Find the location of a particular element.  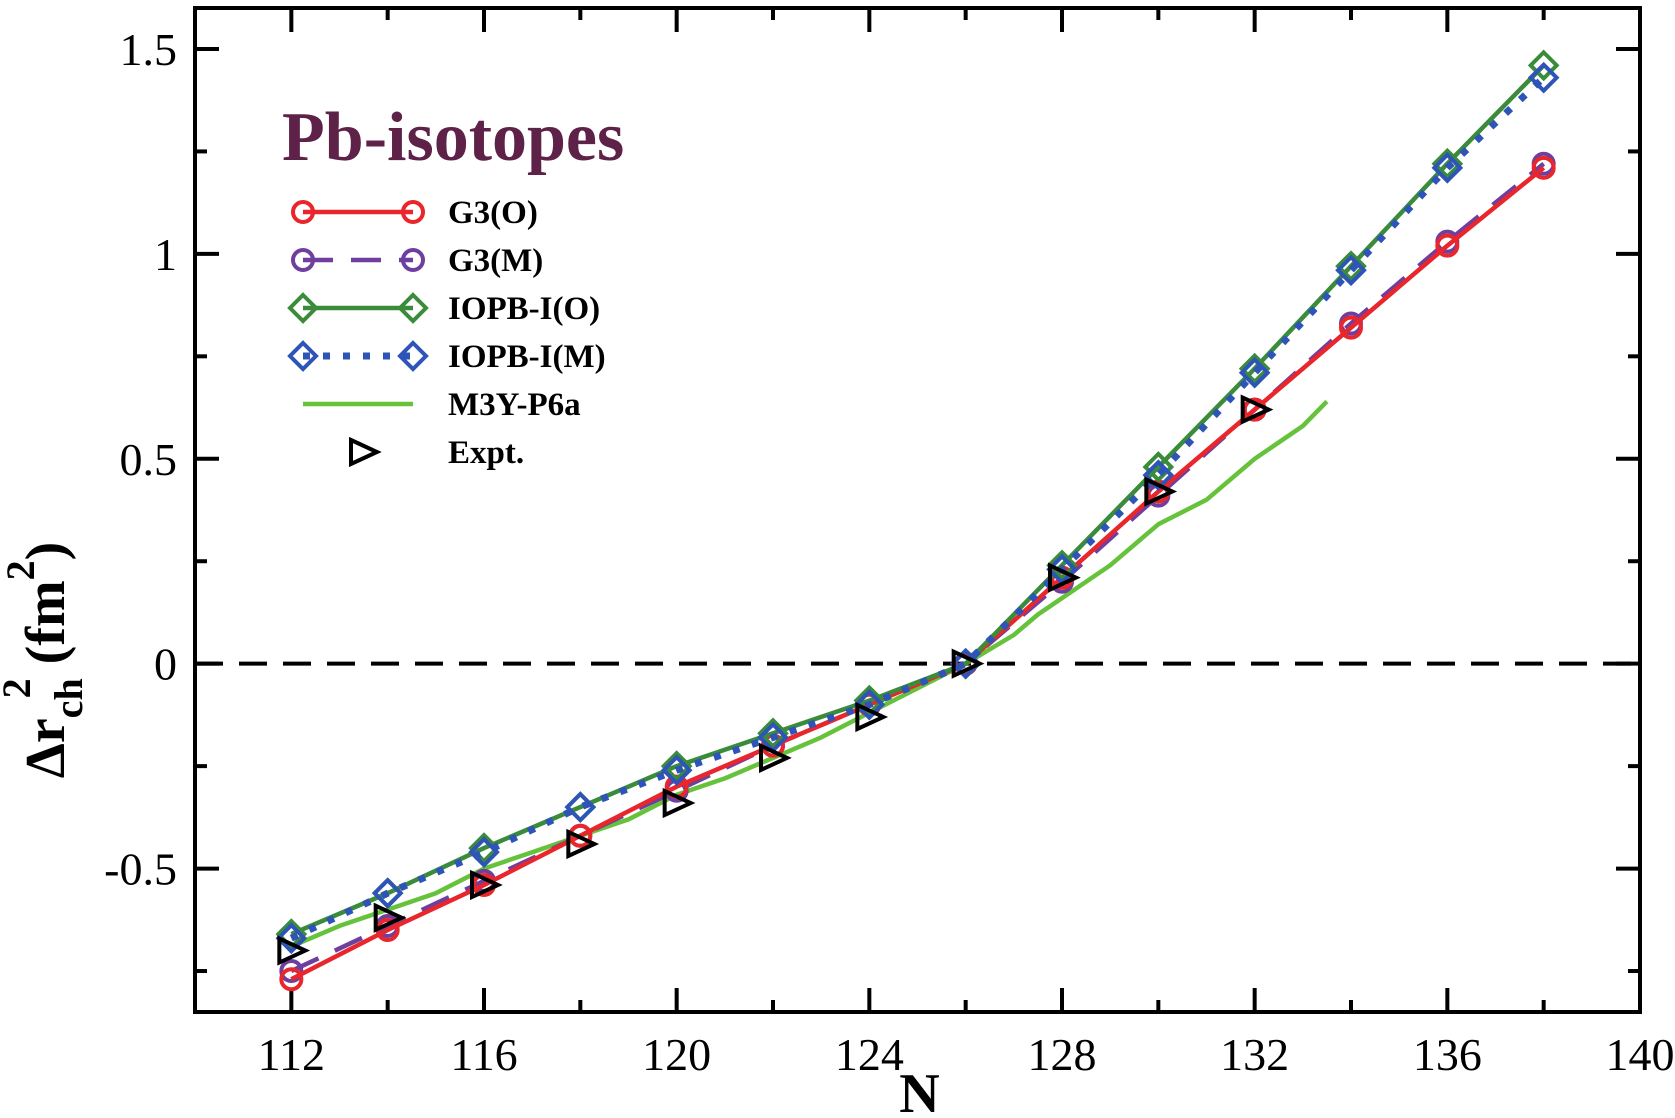

x-tick-label: 132 is located at coordinates (1254, 1054).